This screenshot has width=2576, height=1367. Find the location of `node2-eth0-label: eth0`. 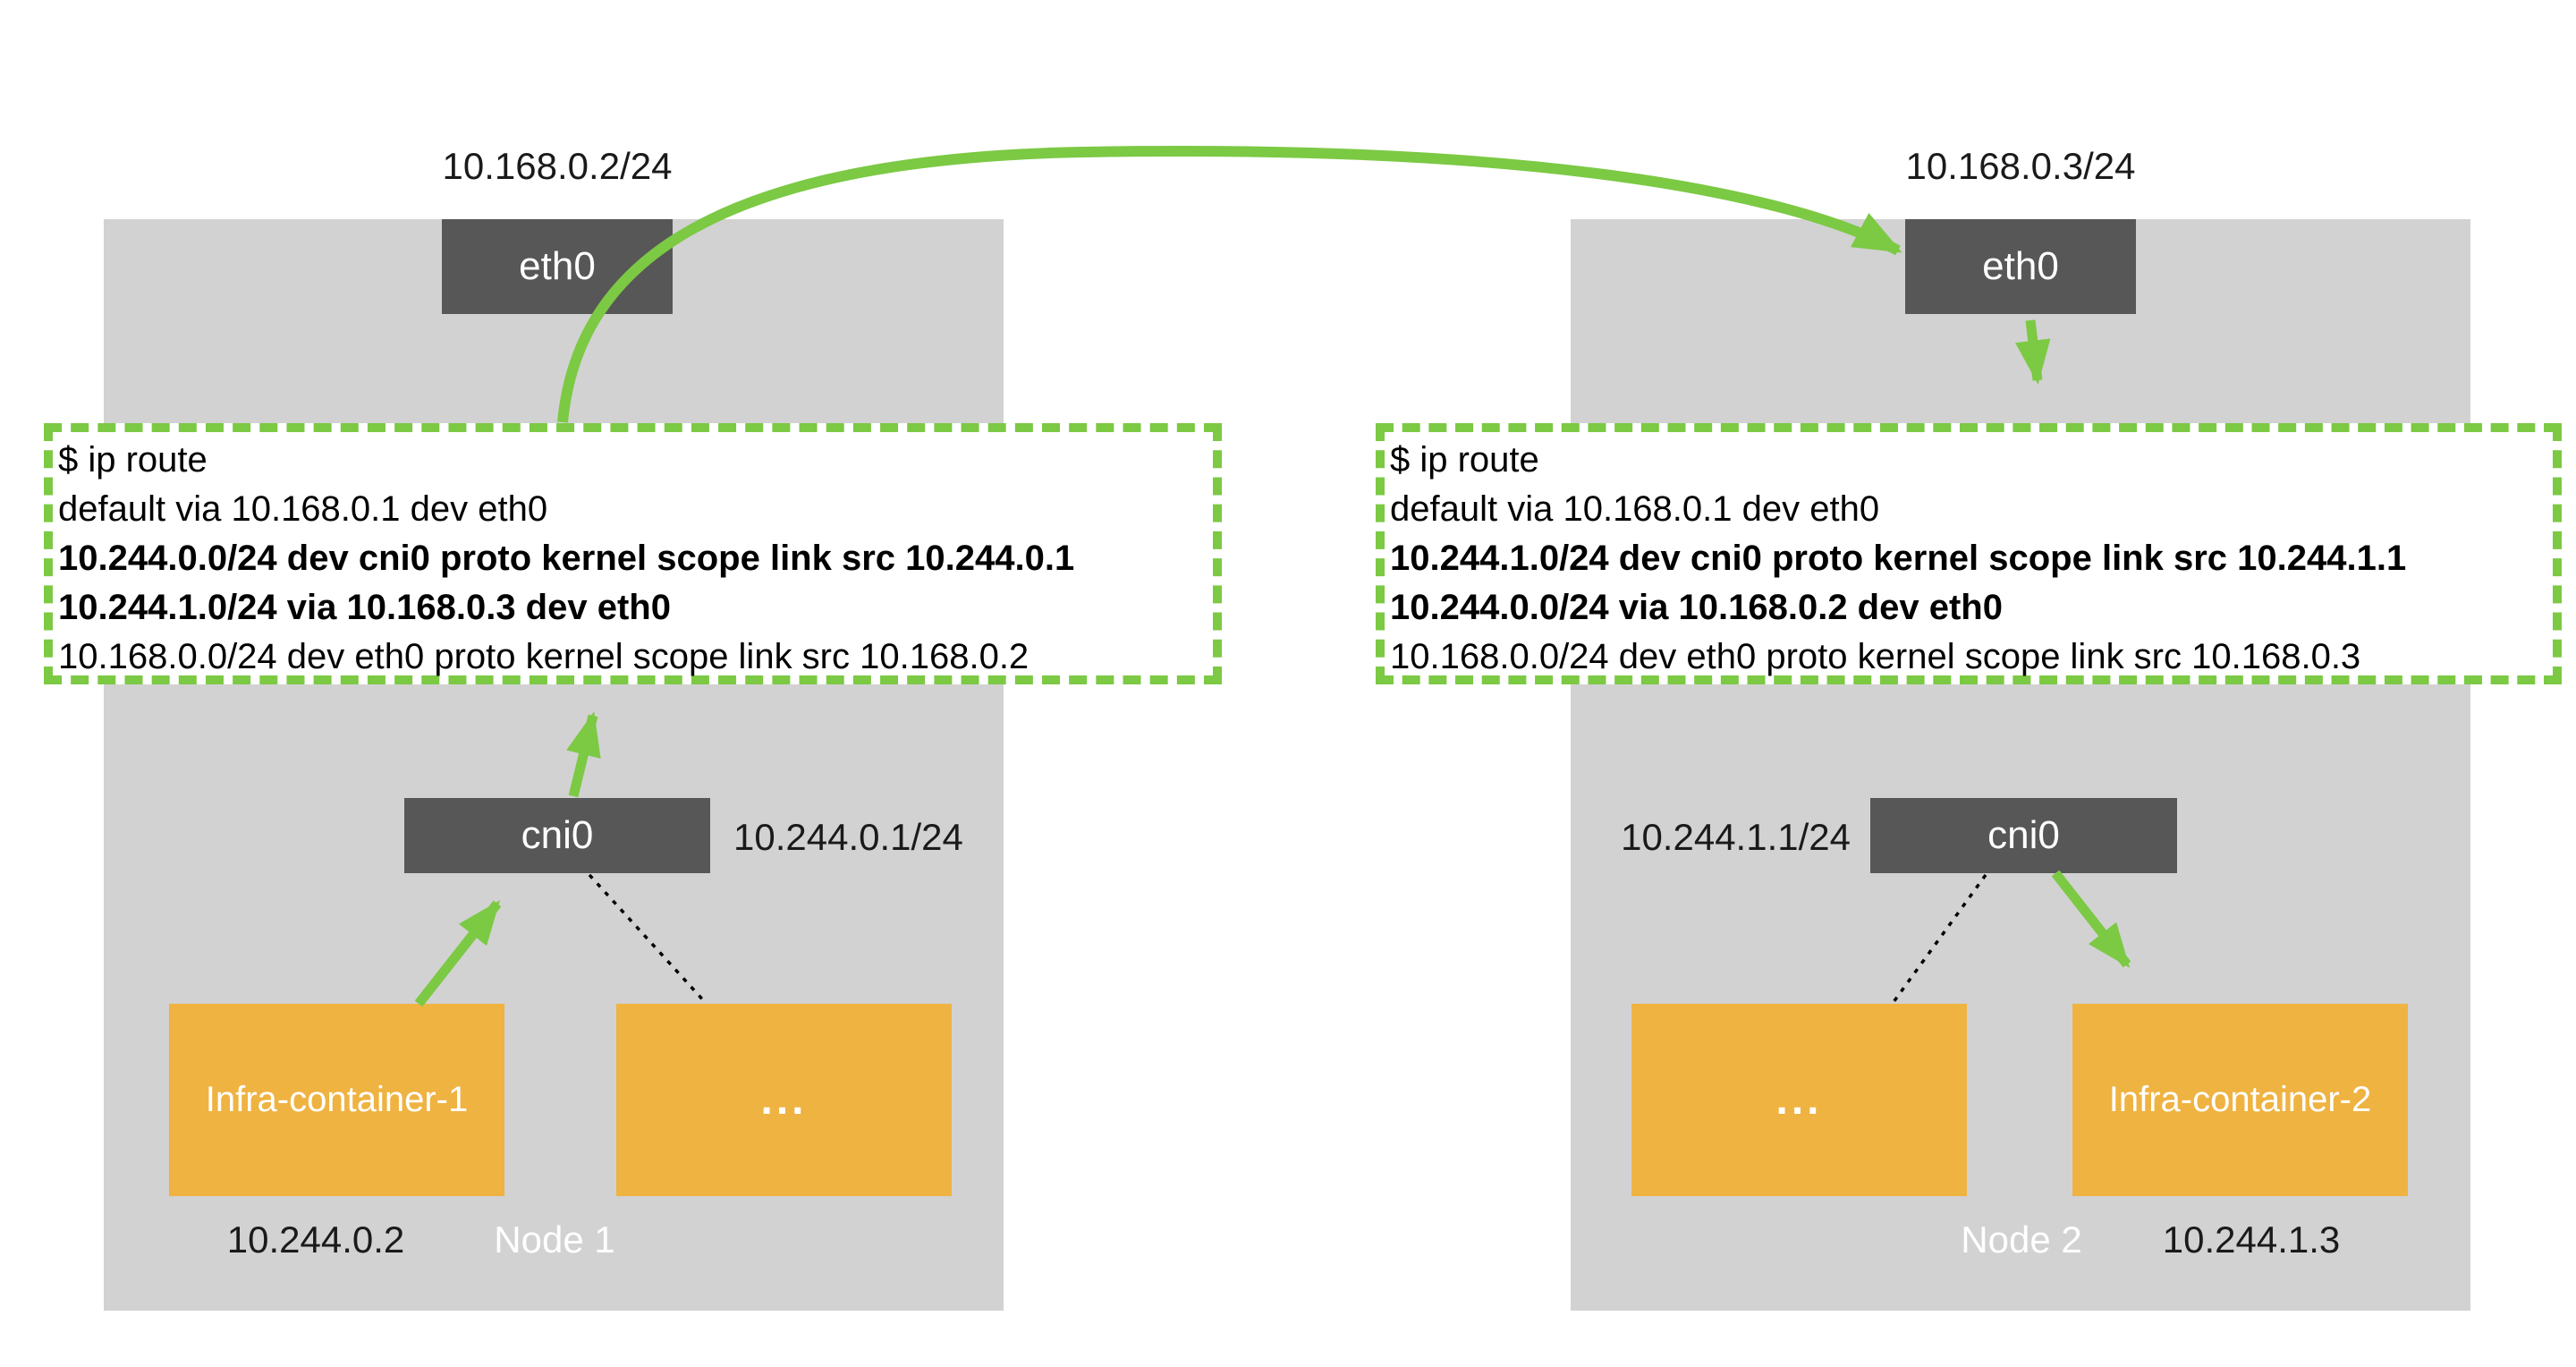

node2-eth0-label: eth0 is located at coordinates (2020, 266).